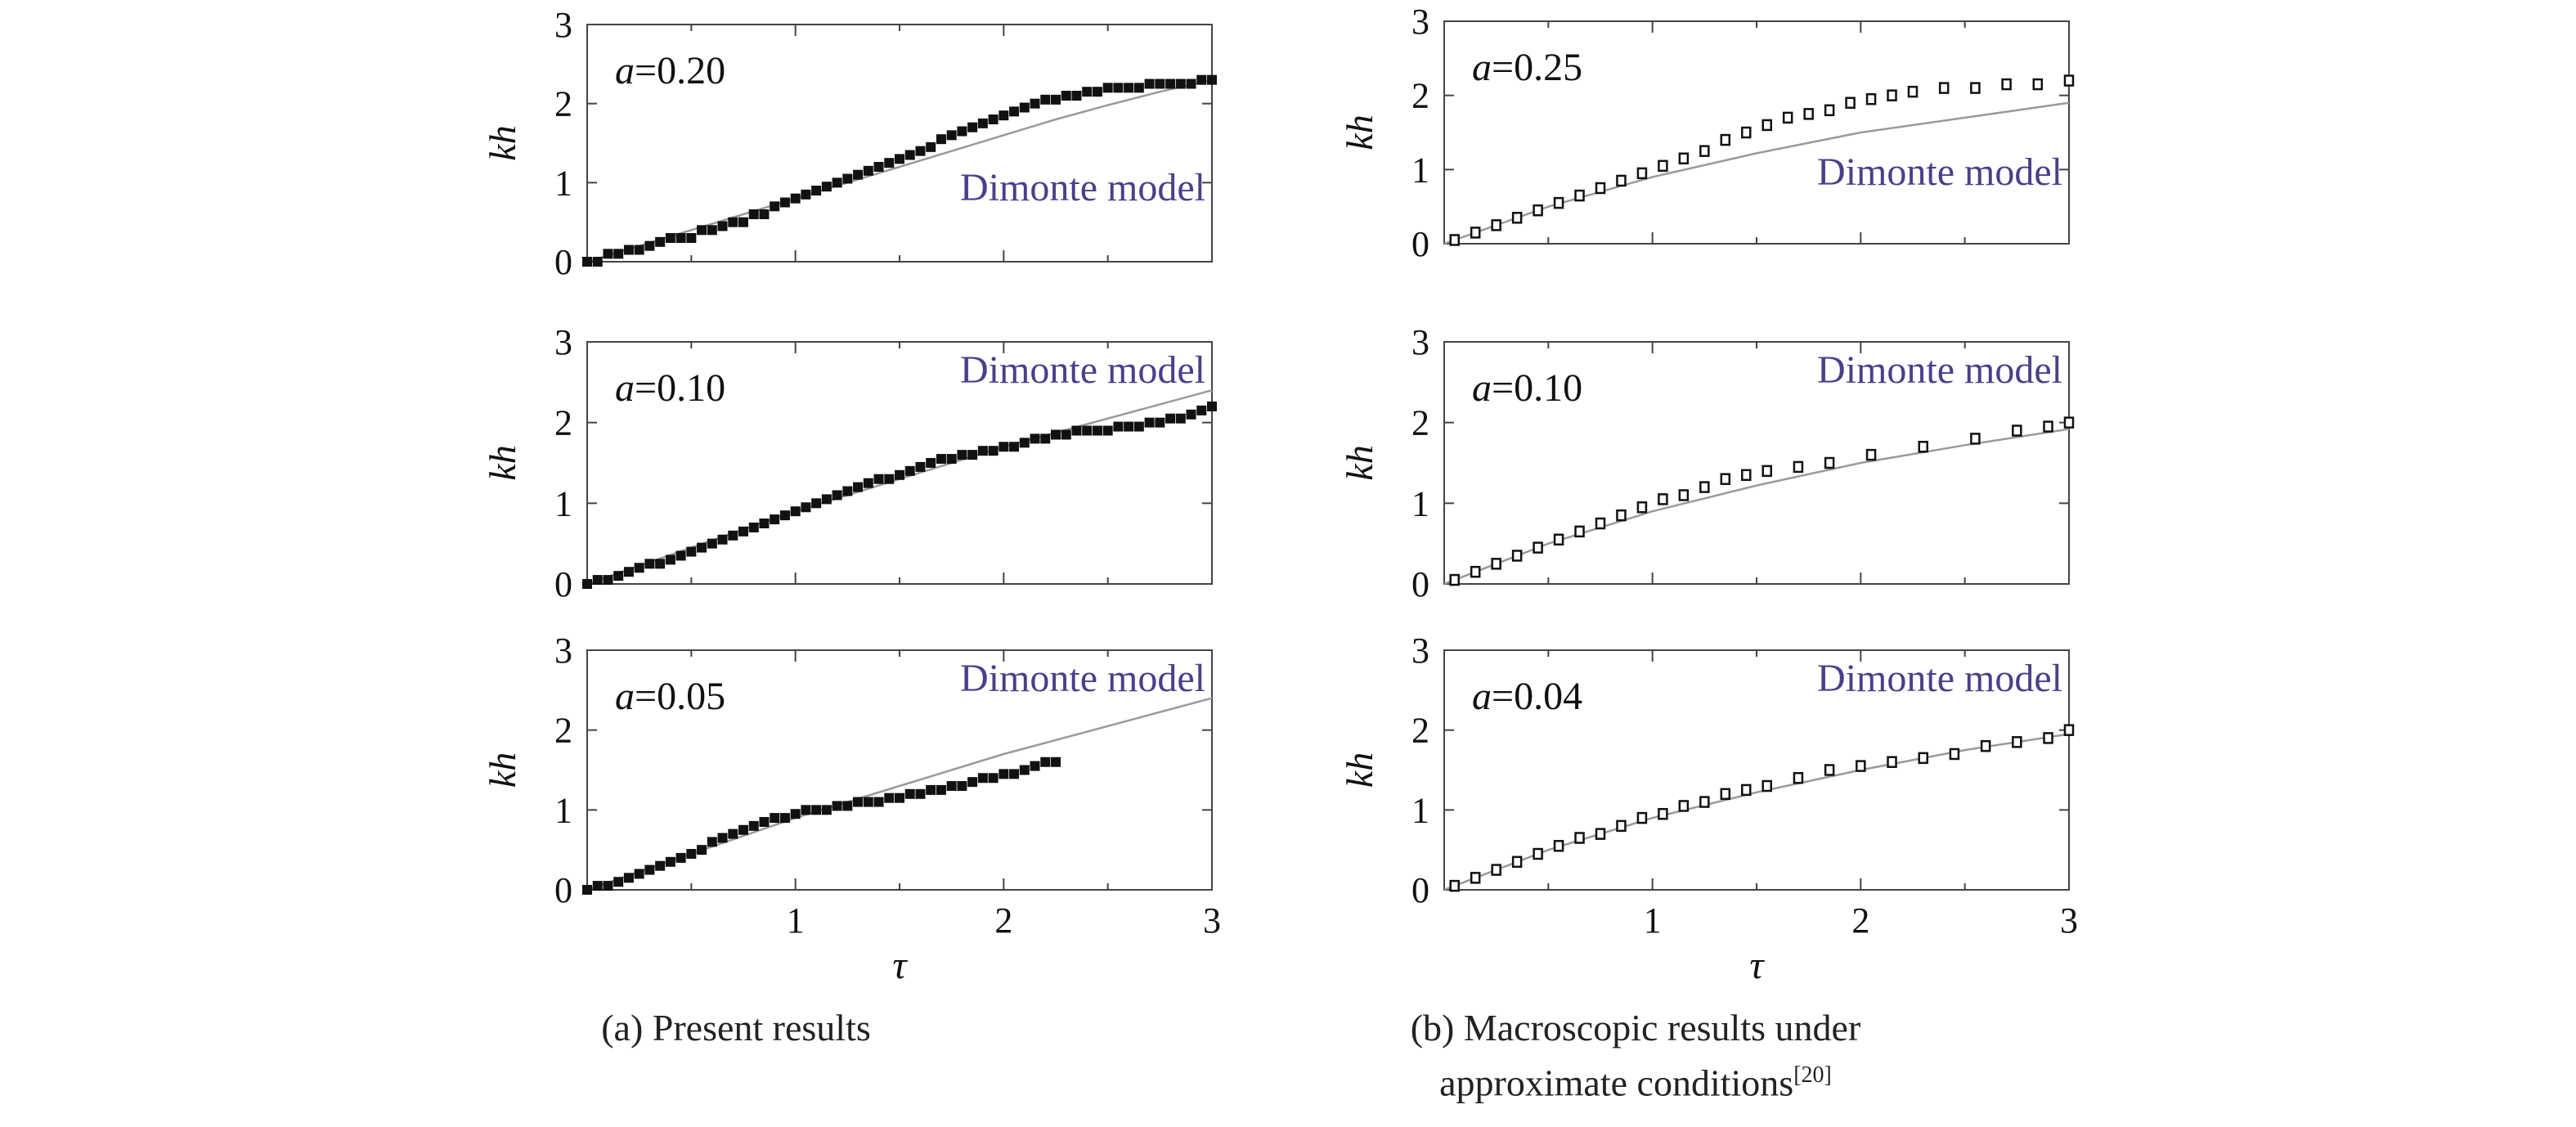 The image size is (2576, 1127). What do you see at coordinates (1003, 920) in the screenshot?
I see `x-tick-label: 2` at bounding box center [1003, 920].